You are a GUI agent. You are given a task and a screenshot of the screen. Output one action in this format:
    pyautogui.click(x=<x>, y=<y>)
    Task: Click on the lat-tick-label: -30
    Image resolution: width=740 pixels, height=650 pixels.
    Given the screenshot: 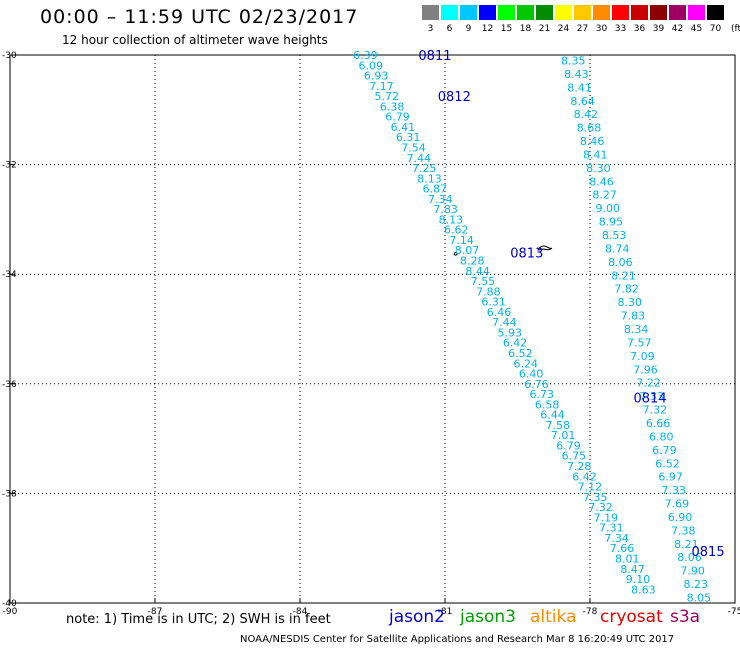 What is the action you would take?
    pyautogui.click(x=9, y=56)
    